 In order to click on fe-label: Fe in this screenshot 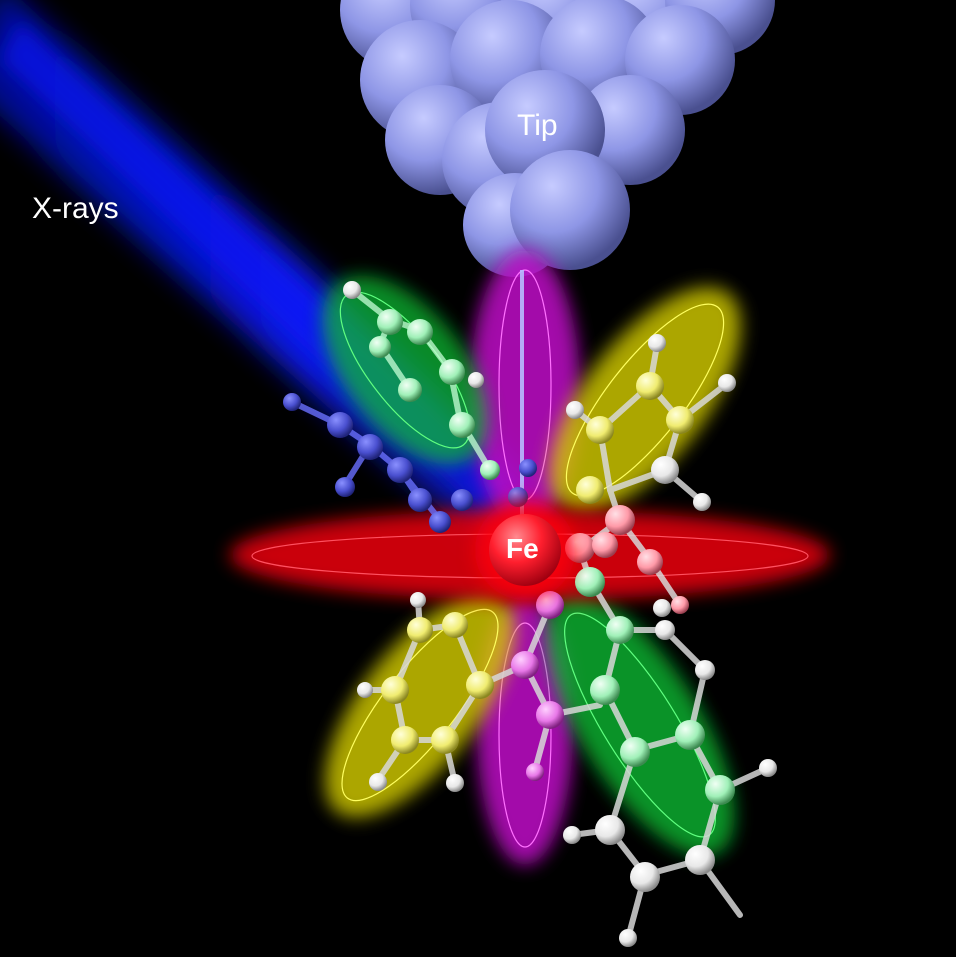, I will do `click(522, 548)`.